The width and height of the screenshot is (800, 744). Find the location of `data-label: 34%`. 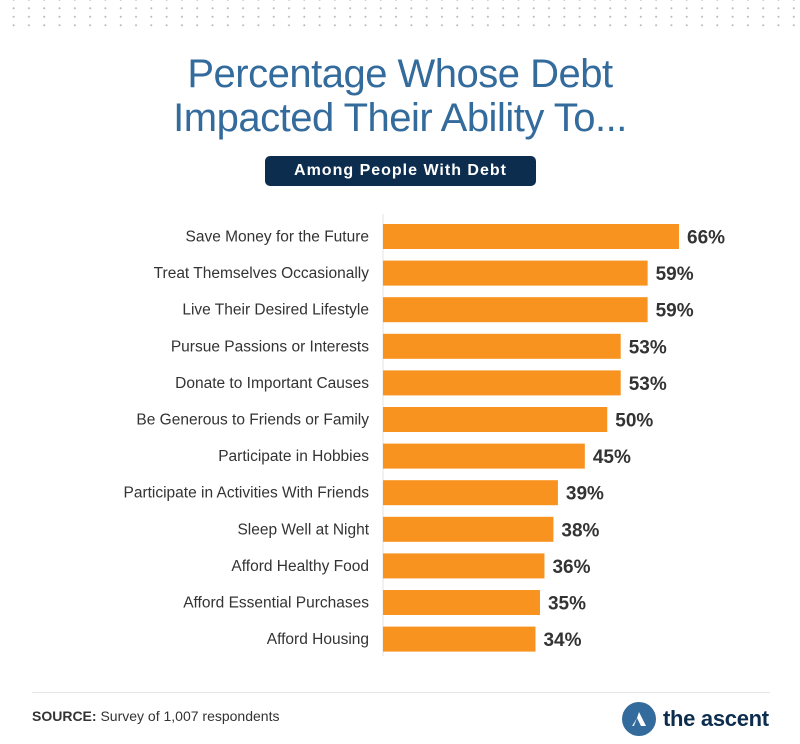

data-label: 34% is located at coordinates (562, 640).